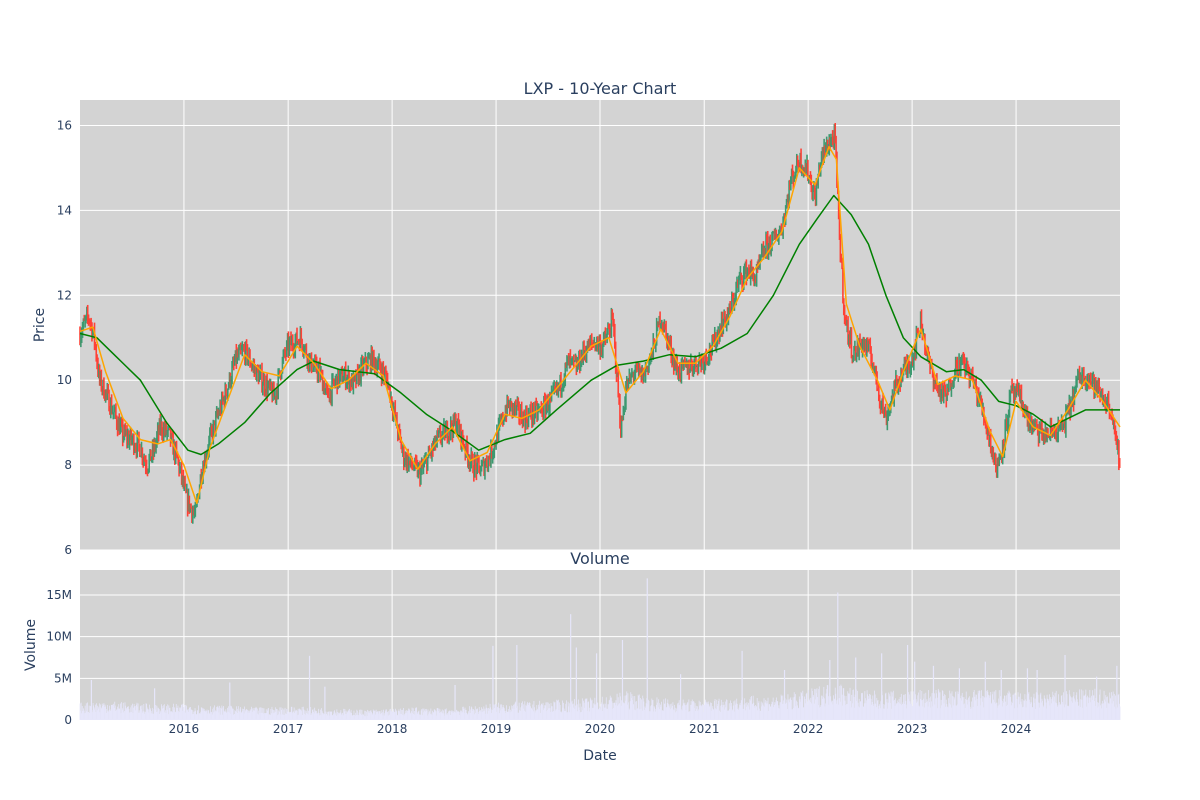 The width and height of the screenshot is (1200, 800). I want to click on x-tick-label: 2023, so click(912, 729).